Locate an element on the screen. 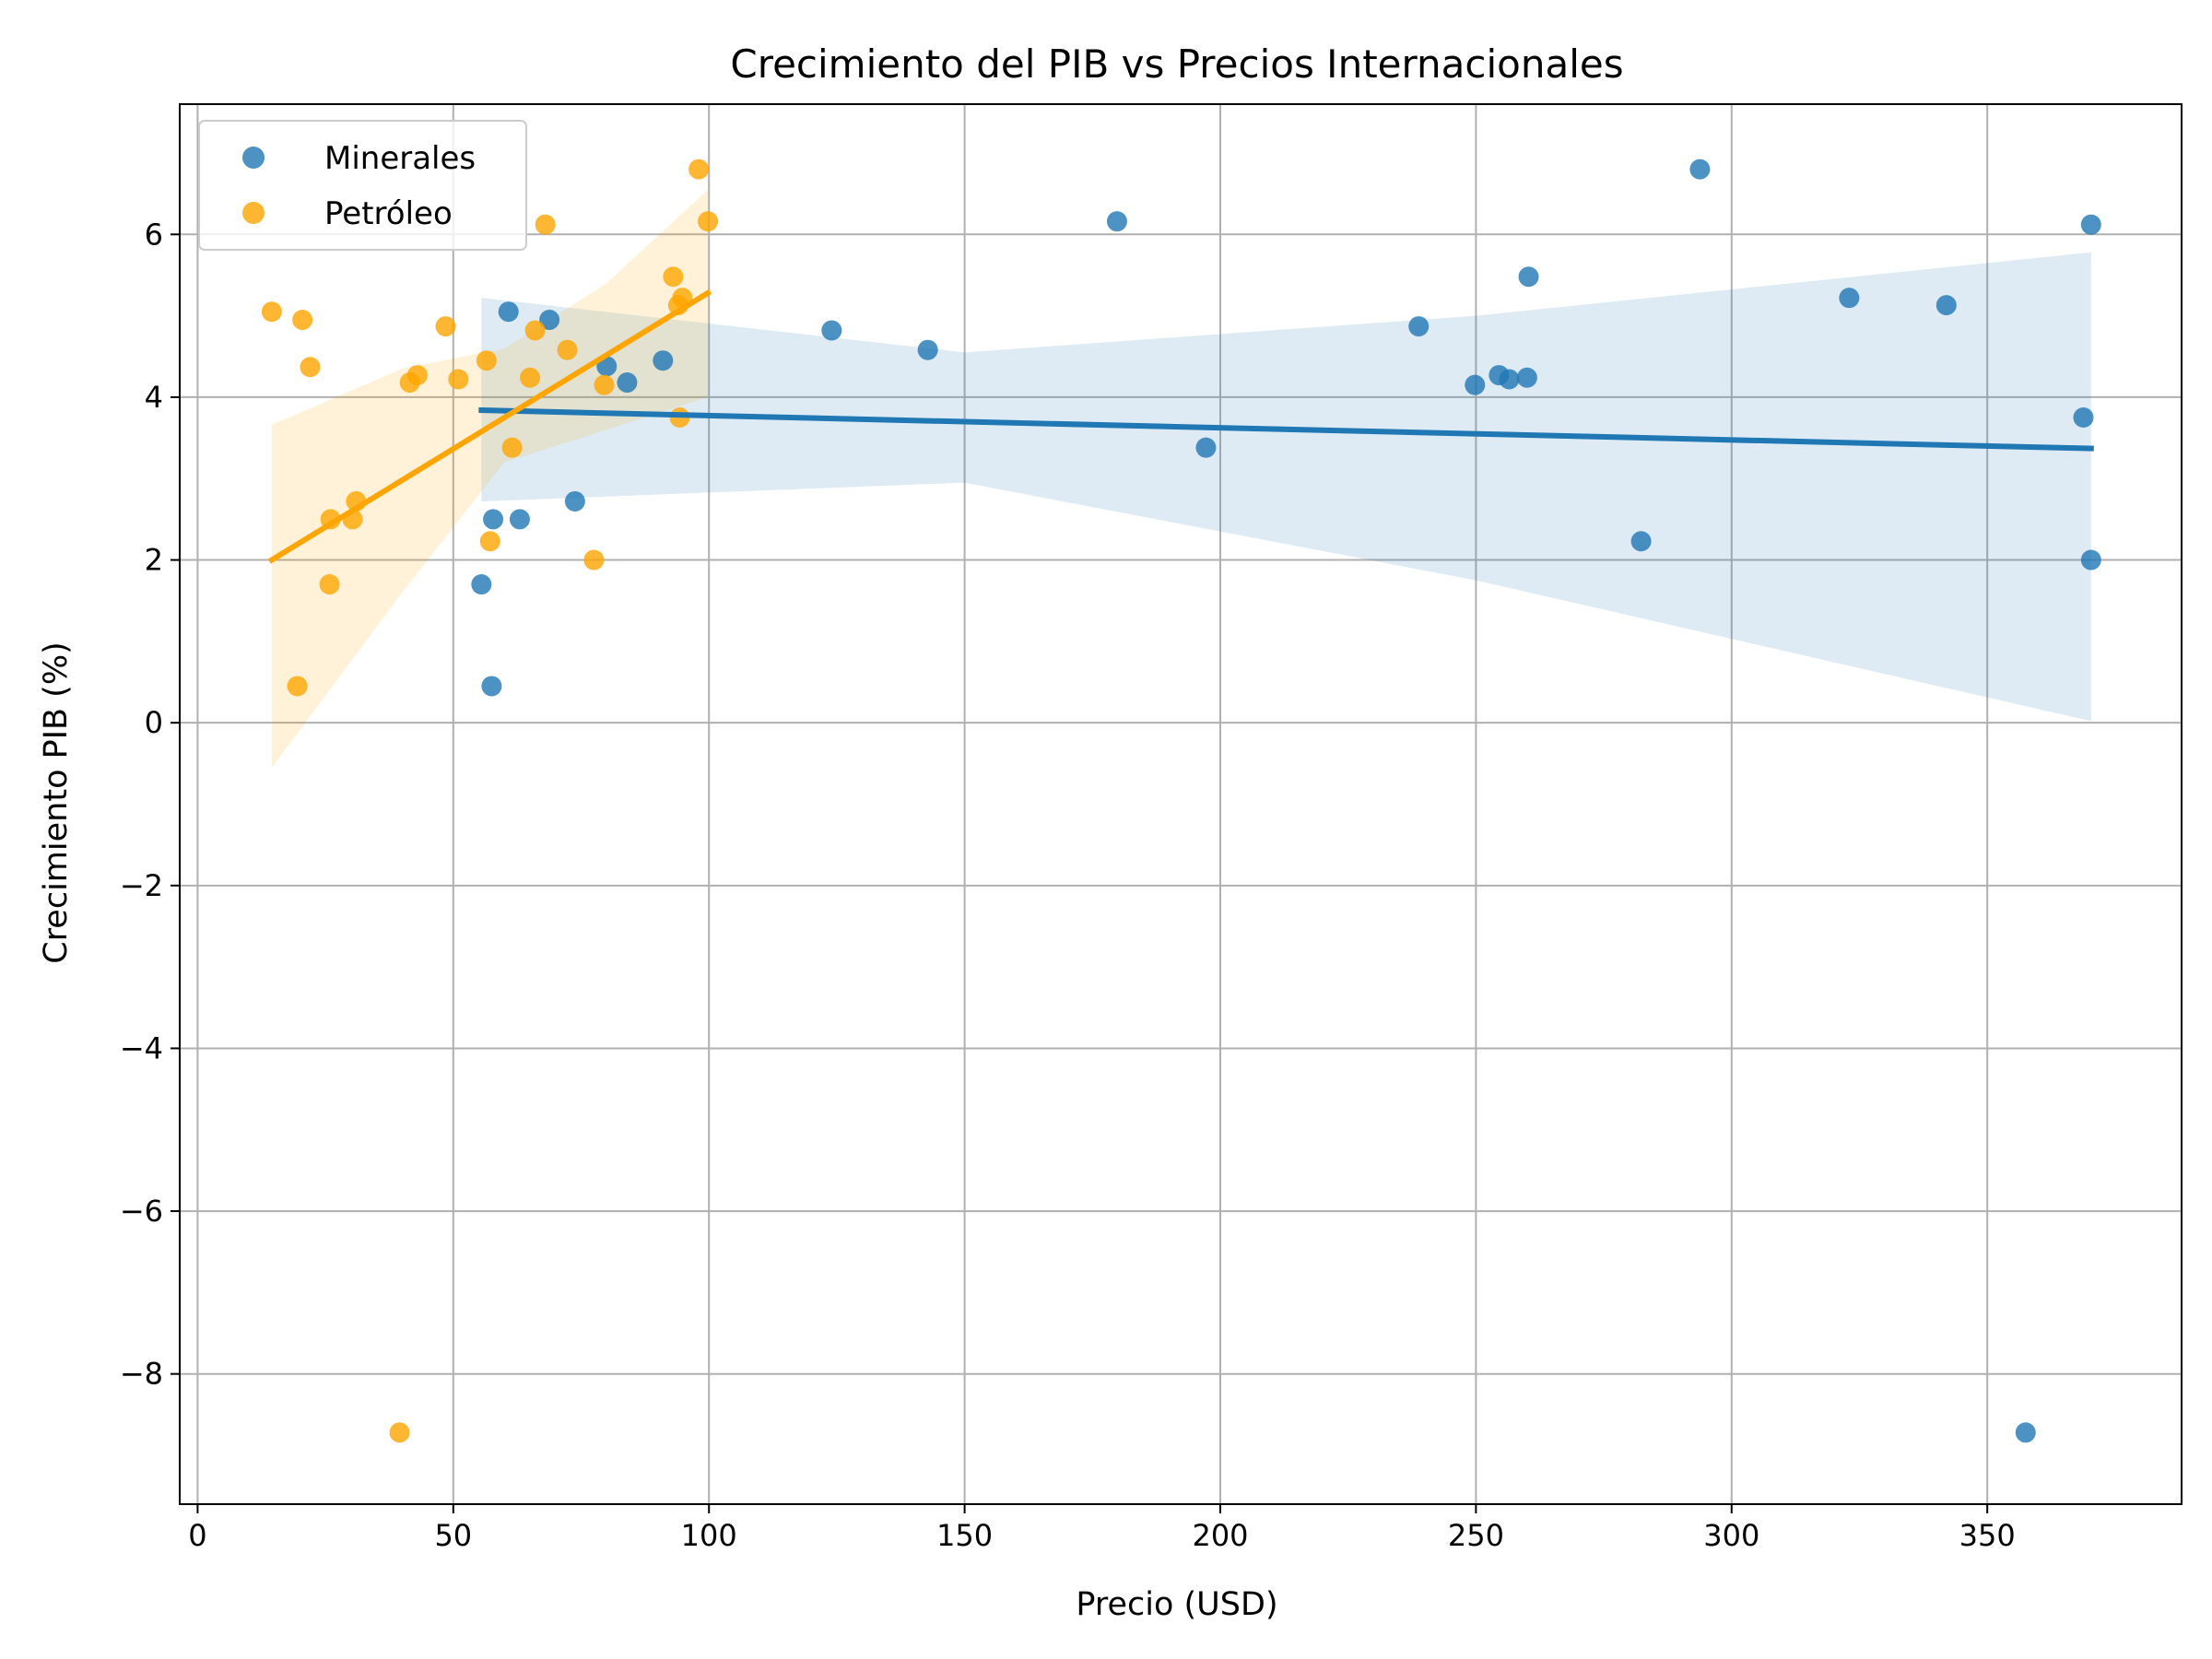 This screenshot has width=2212, height=1659. y-tick-label: 4 is located at coordinates (154, 397).